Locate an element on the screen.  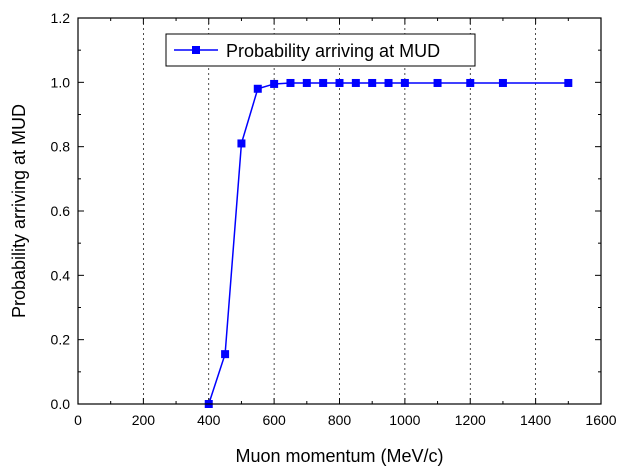
y-tick-label: 0.0 is located at coordinates (61, 404).